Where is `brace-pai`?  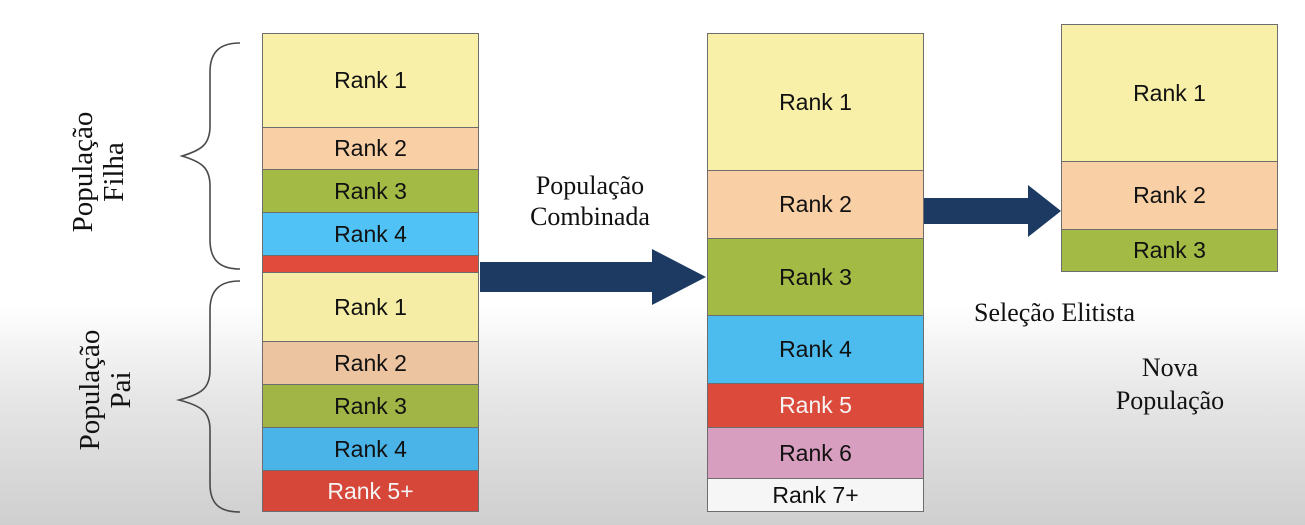
brace-pai is located at coordinates (208, 396).